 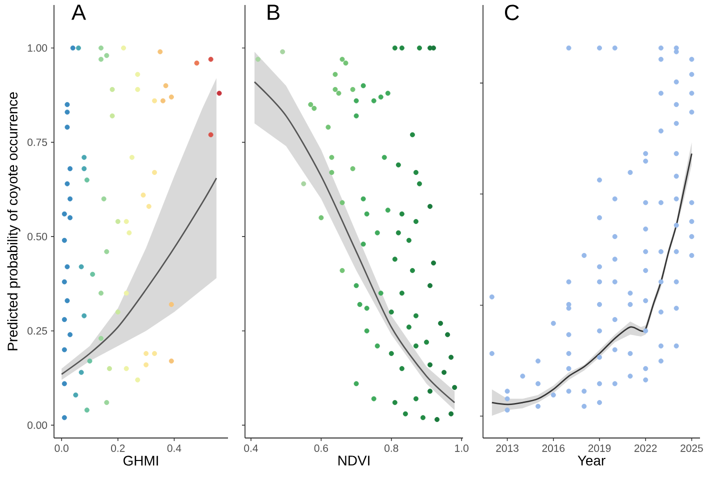 I want to click on y-axis-title: Predicted probability of coyote occurrence, so click(x=13, y=221).